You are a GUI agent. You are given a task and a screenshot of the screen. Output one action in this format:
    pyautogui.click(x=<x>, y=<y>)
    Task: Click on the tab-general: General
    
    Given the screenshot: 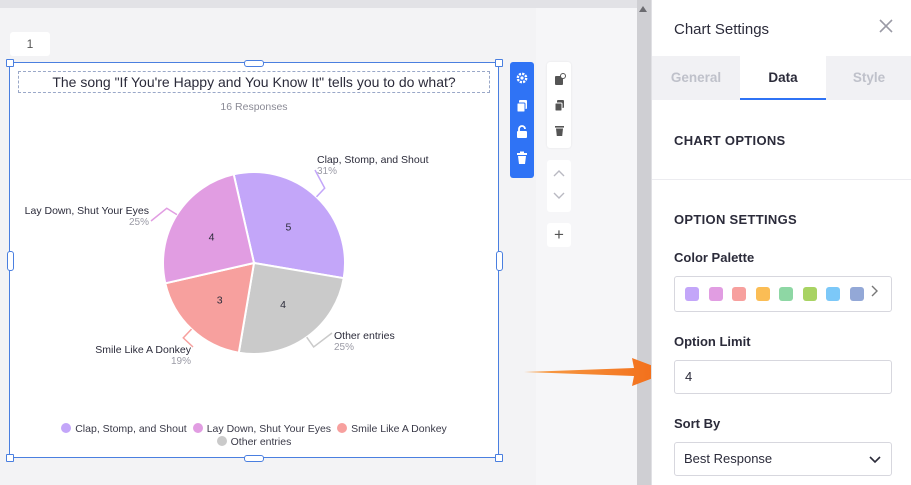 What is the action you would take?
    pyautogui.click(x=696, y=77)
    